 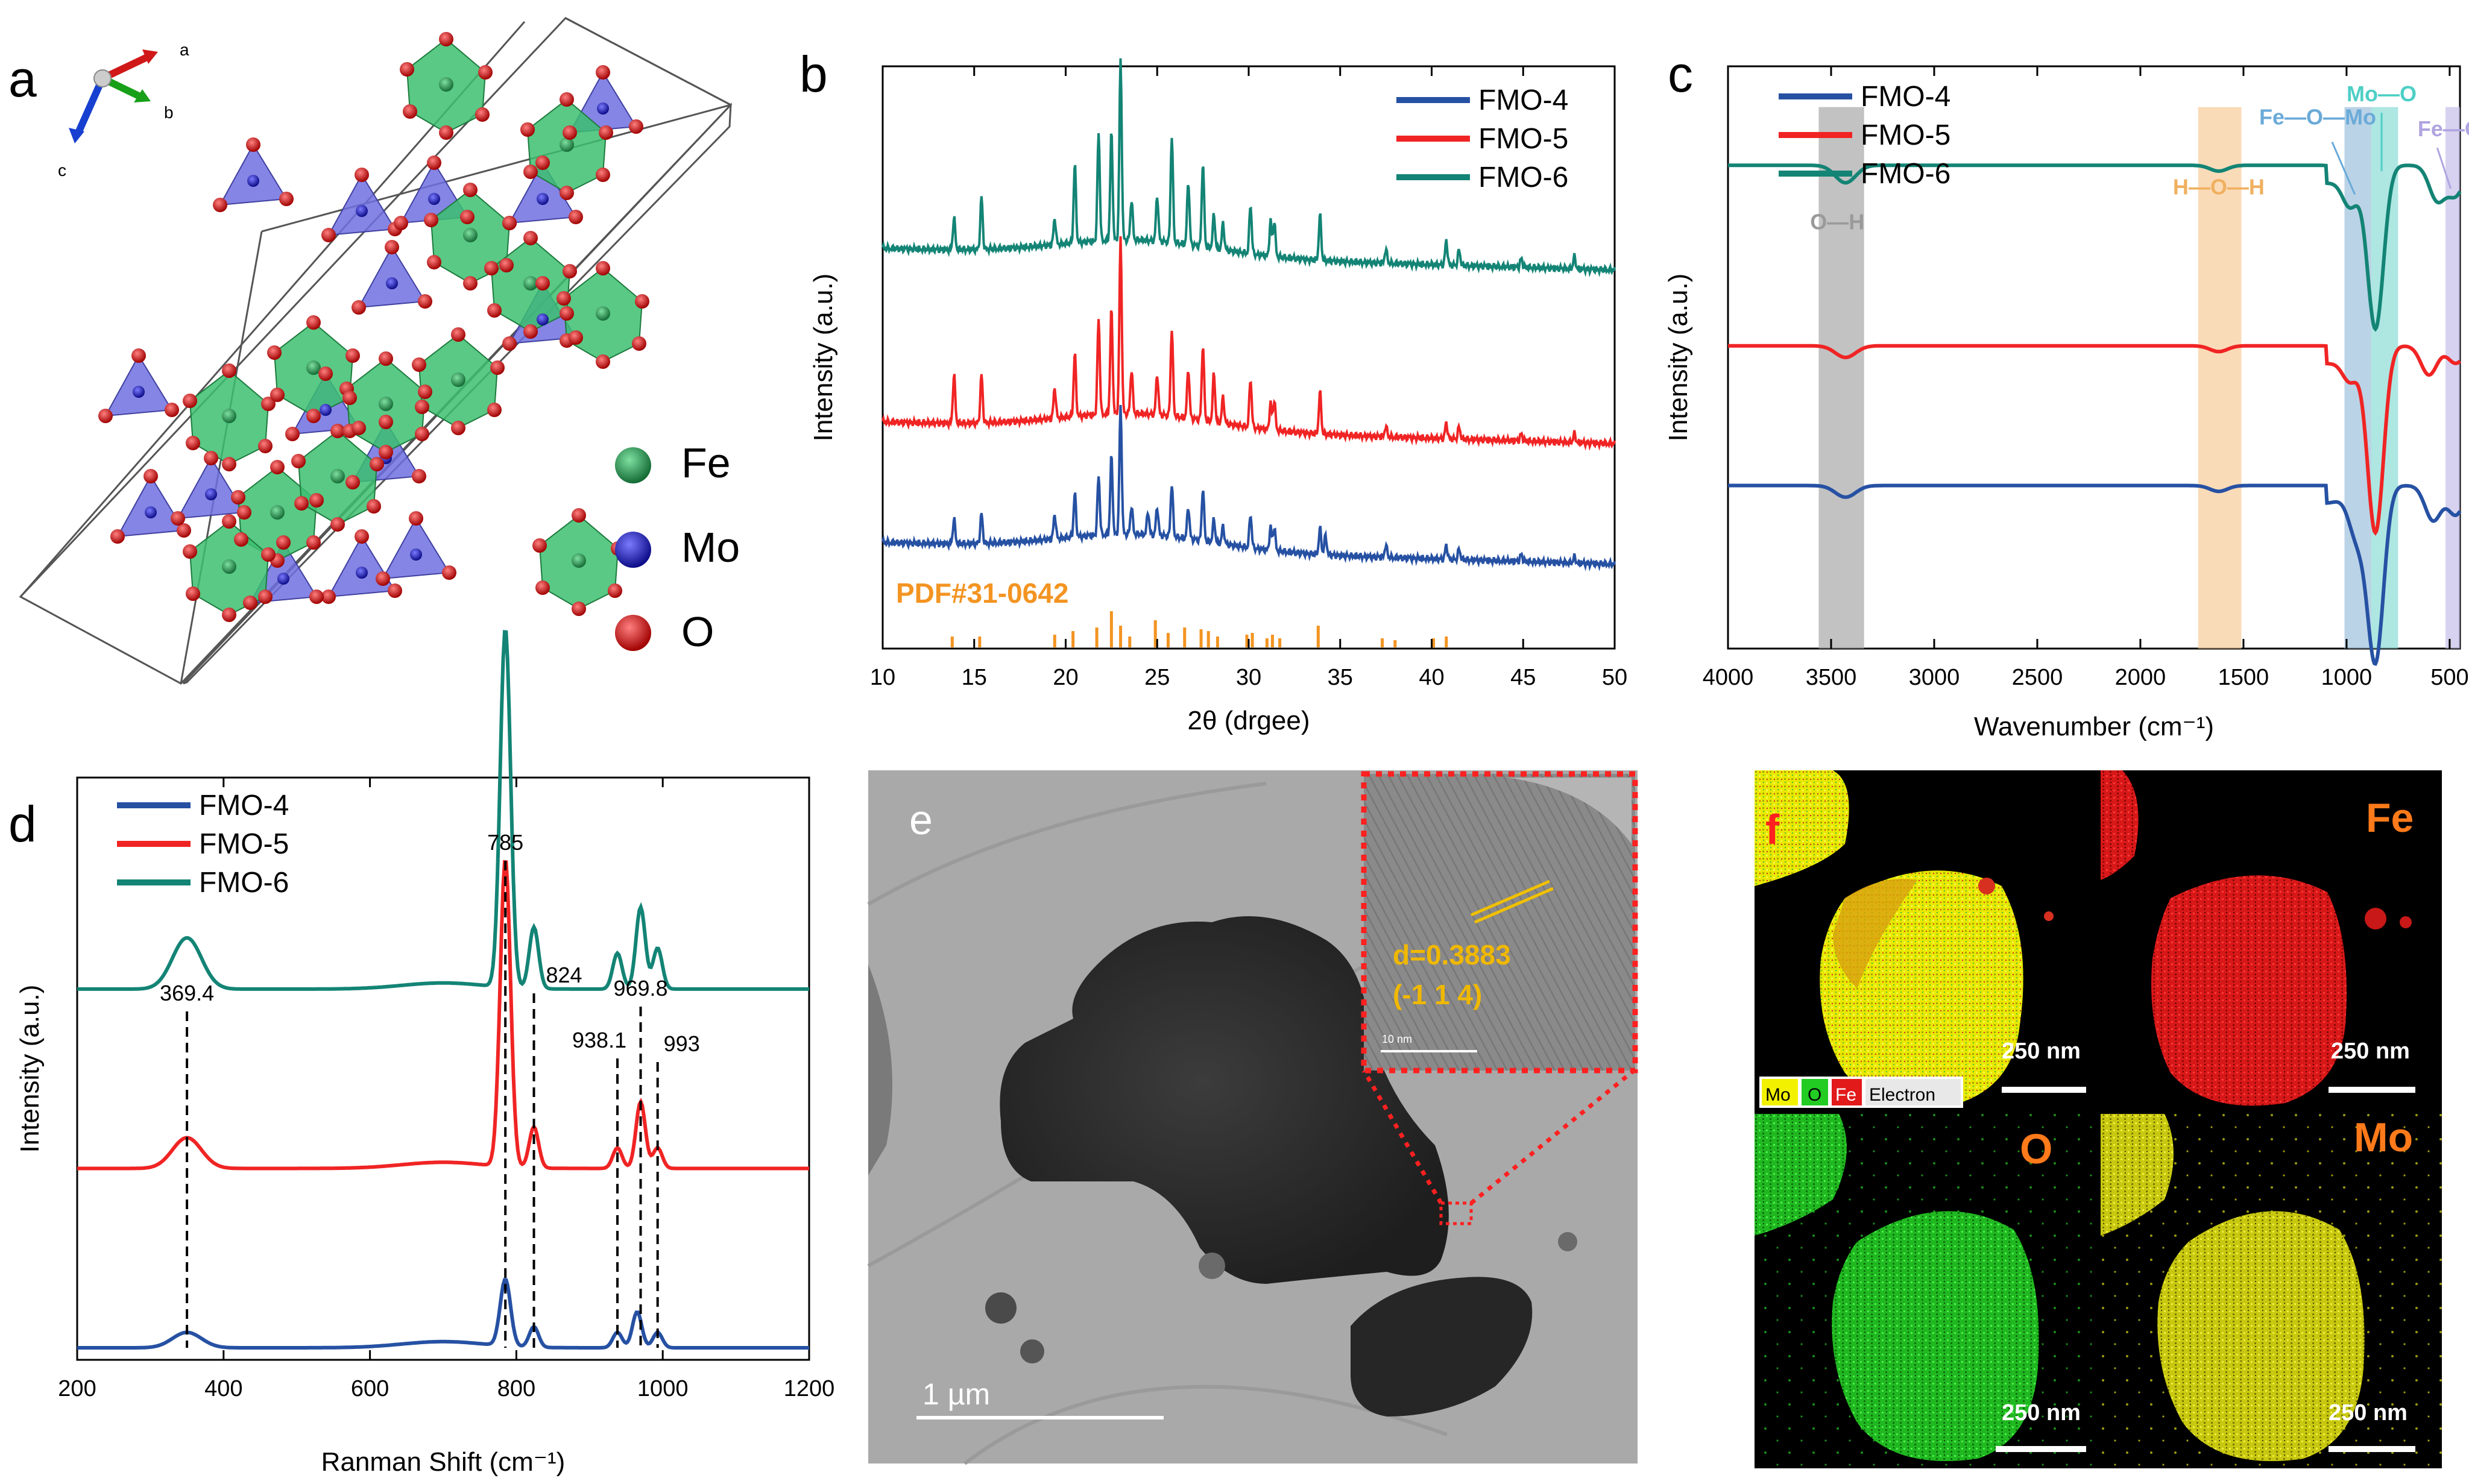 What do you see at coordinates (184, 49) in the screenshot?
I see `axis-a-label: a` at bounding box center [184, 49].